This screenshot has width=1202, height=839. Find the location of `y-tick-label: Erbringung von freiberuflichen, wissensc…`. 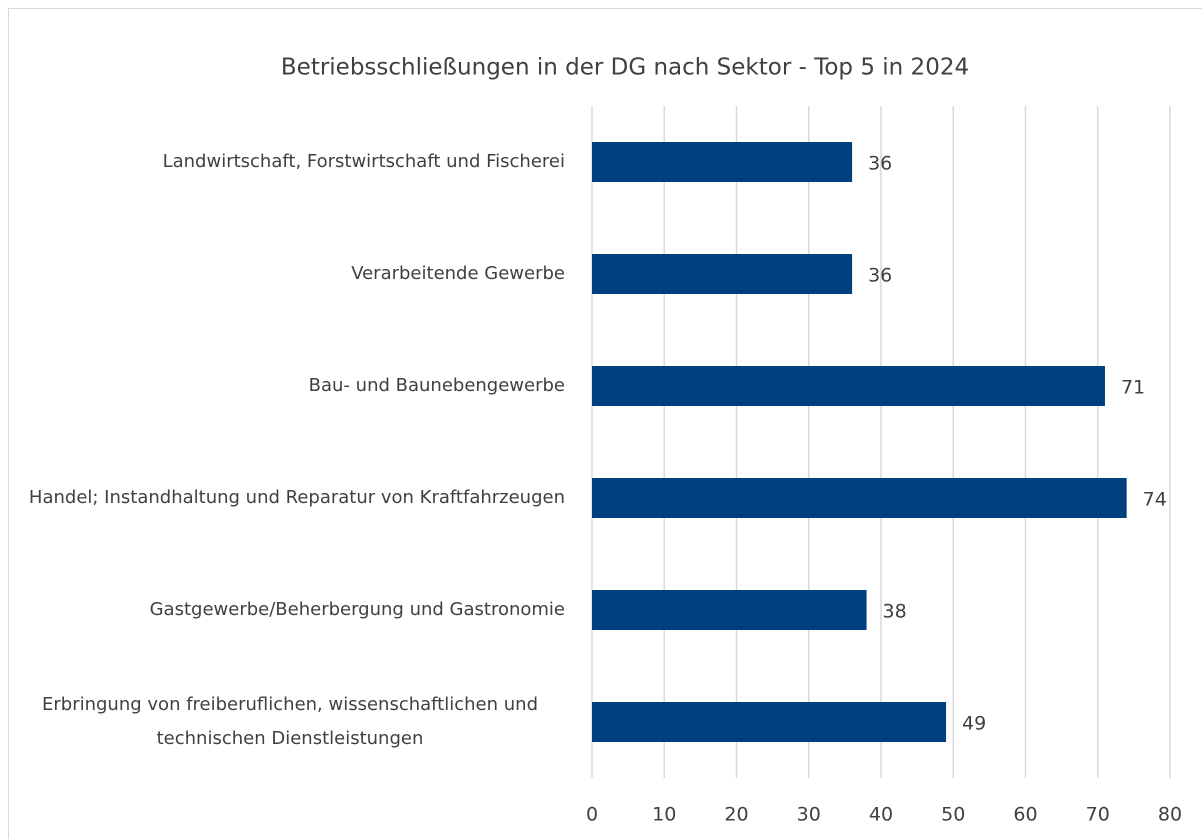

y-tick-label: Erbringung von freiberuflichen, wissensc… is located at coordinates (290, 721).